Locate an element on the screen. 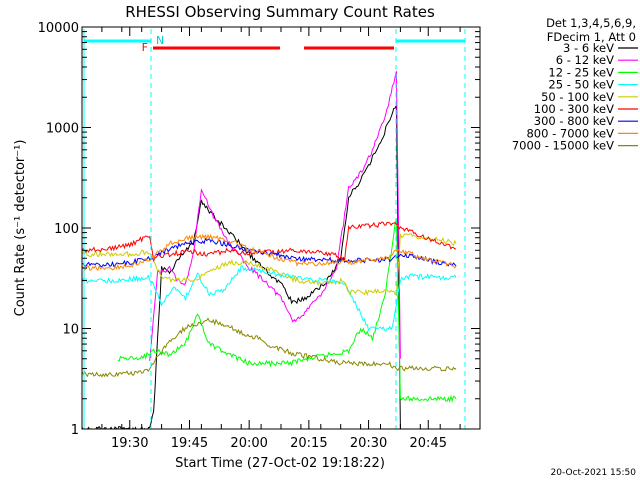  legend-label-1: 6 - 12 keV is located at coordinates (585, 60).